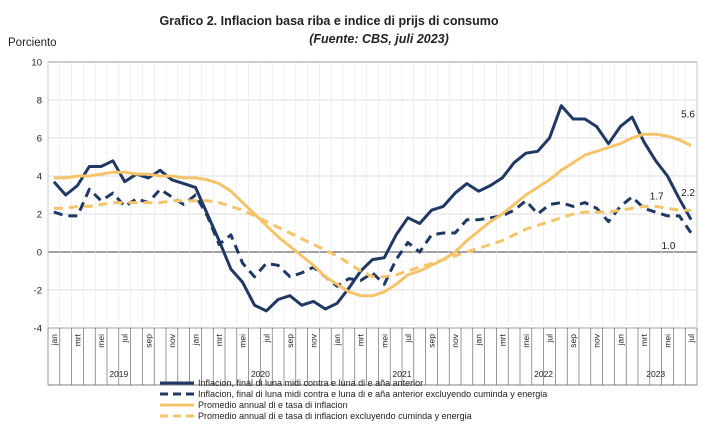 The height and width of the screenshot is (433, 724). I want to click on year-label: 2019, so click(118, 374).